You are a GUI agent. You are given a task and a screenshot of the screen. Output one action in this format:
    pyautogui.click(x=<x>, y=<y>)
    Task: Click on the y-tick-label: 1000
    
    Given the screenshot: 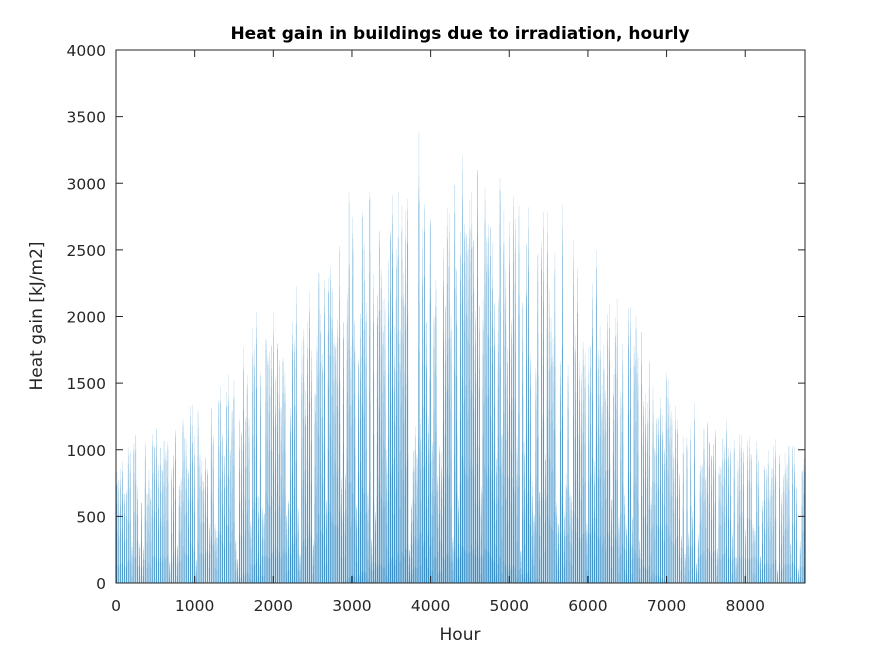 What is the action you would take?
    pyautogui.click(x=86, y=451)
    